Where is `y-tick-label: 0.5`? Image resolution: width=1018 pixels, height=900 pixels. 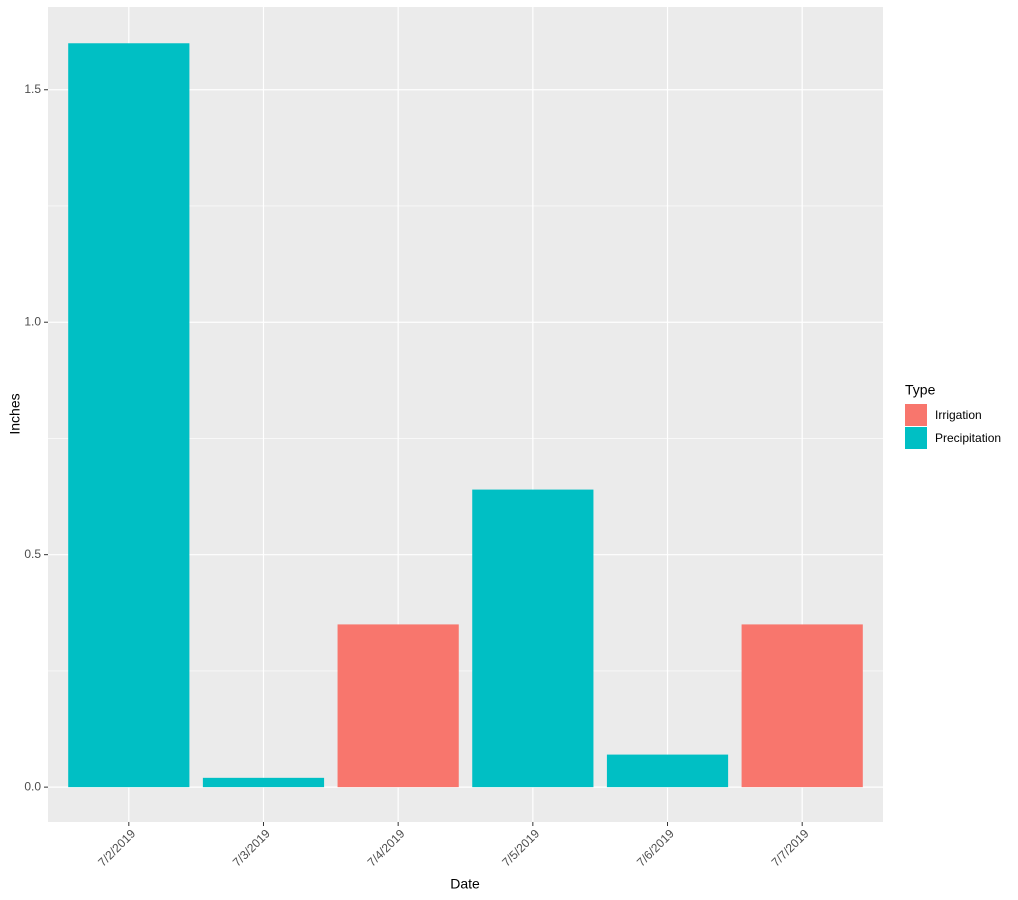
y-tick-label: 0.5 is located at coordinates (32, 554).